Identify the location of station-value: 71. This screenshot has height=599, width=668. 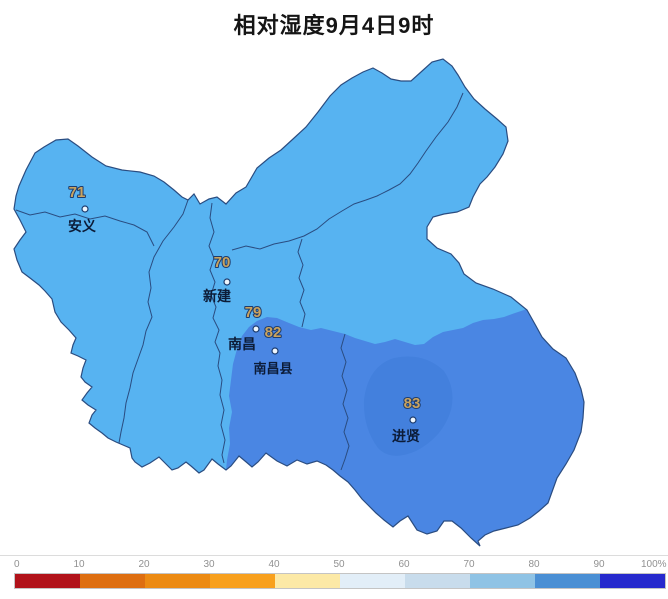
(77, 192).